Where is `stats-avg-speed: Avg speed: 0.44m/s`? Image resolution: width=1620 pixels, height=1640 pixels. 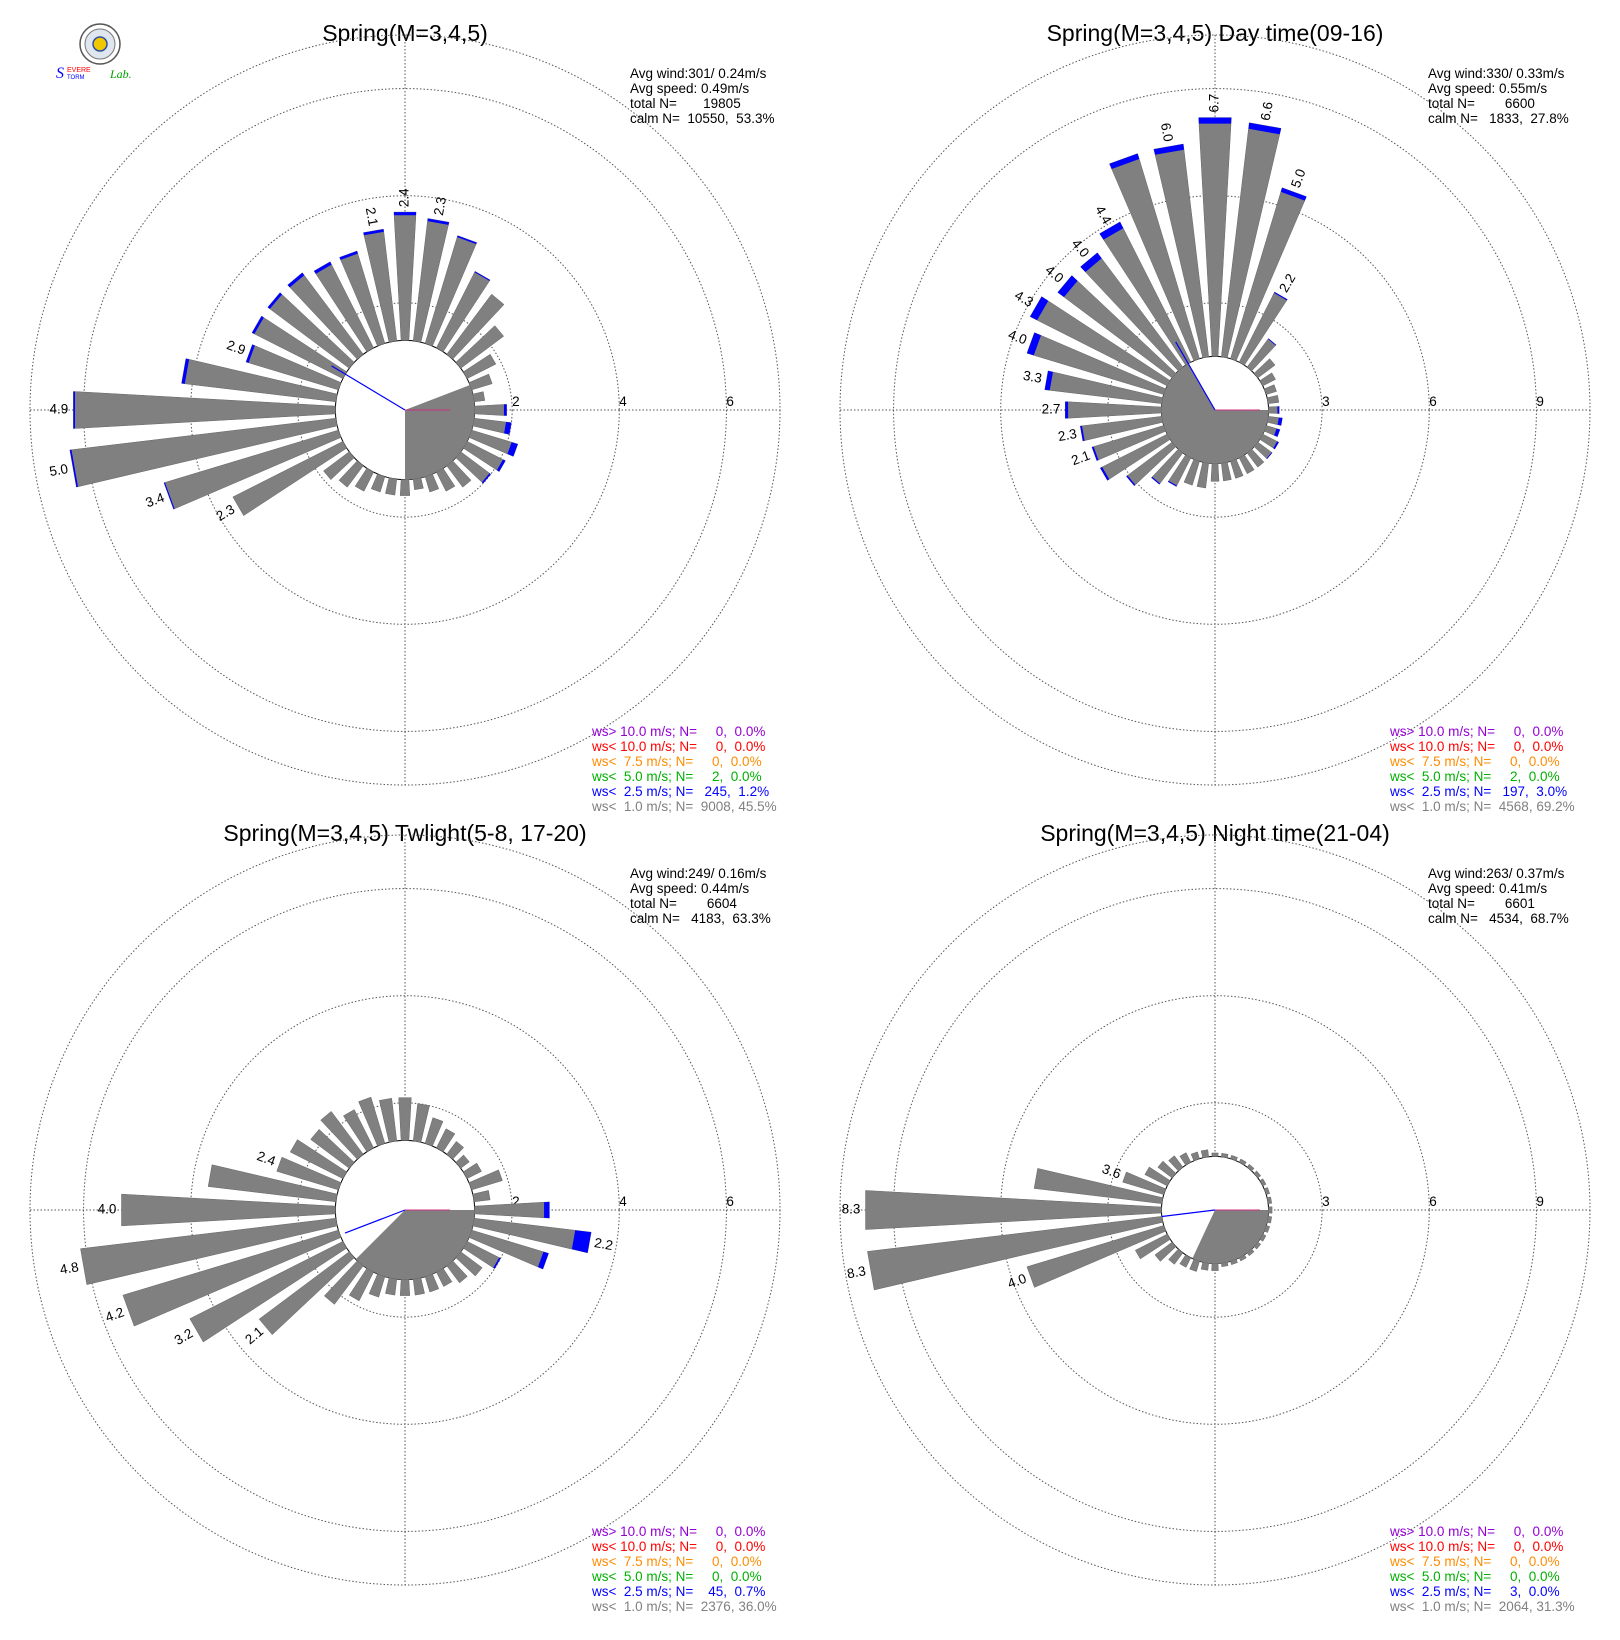
stats-avg-speed: Avg speed: 0.44m/s is located at coordinates (690, 888).